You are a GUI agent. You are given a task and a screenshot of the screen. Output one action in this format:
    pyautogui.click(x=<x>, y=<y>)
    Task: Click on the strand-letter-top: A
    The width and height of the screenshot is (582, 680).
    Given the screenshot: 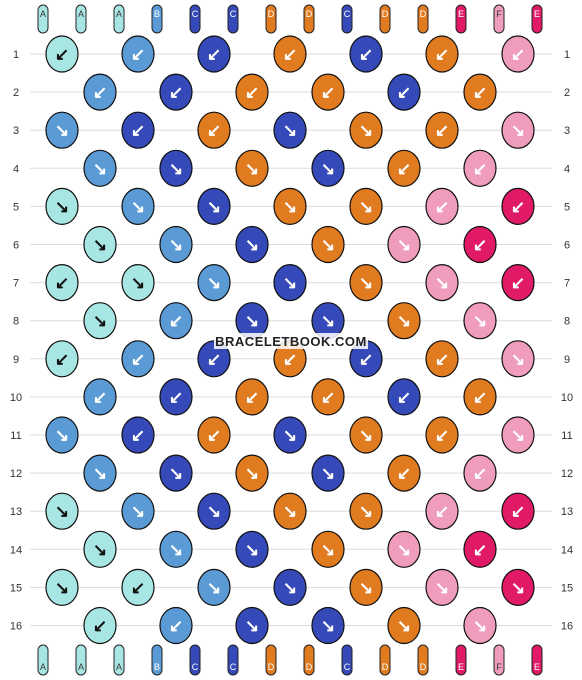 What is the action you would take?
    pyautogui.click(x=81, y=14)
    